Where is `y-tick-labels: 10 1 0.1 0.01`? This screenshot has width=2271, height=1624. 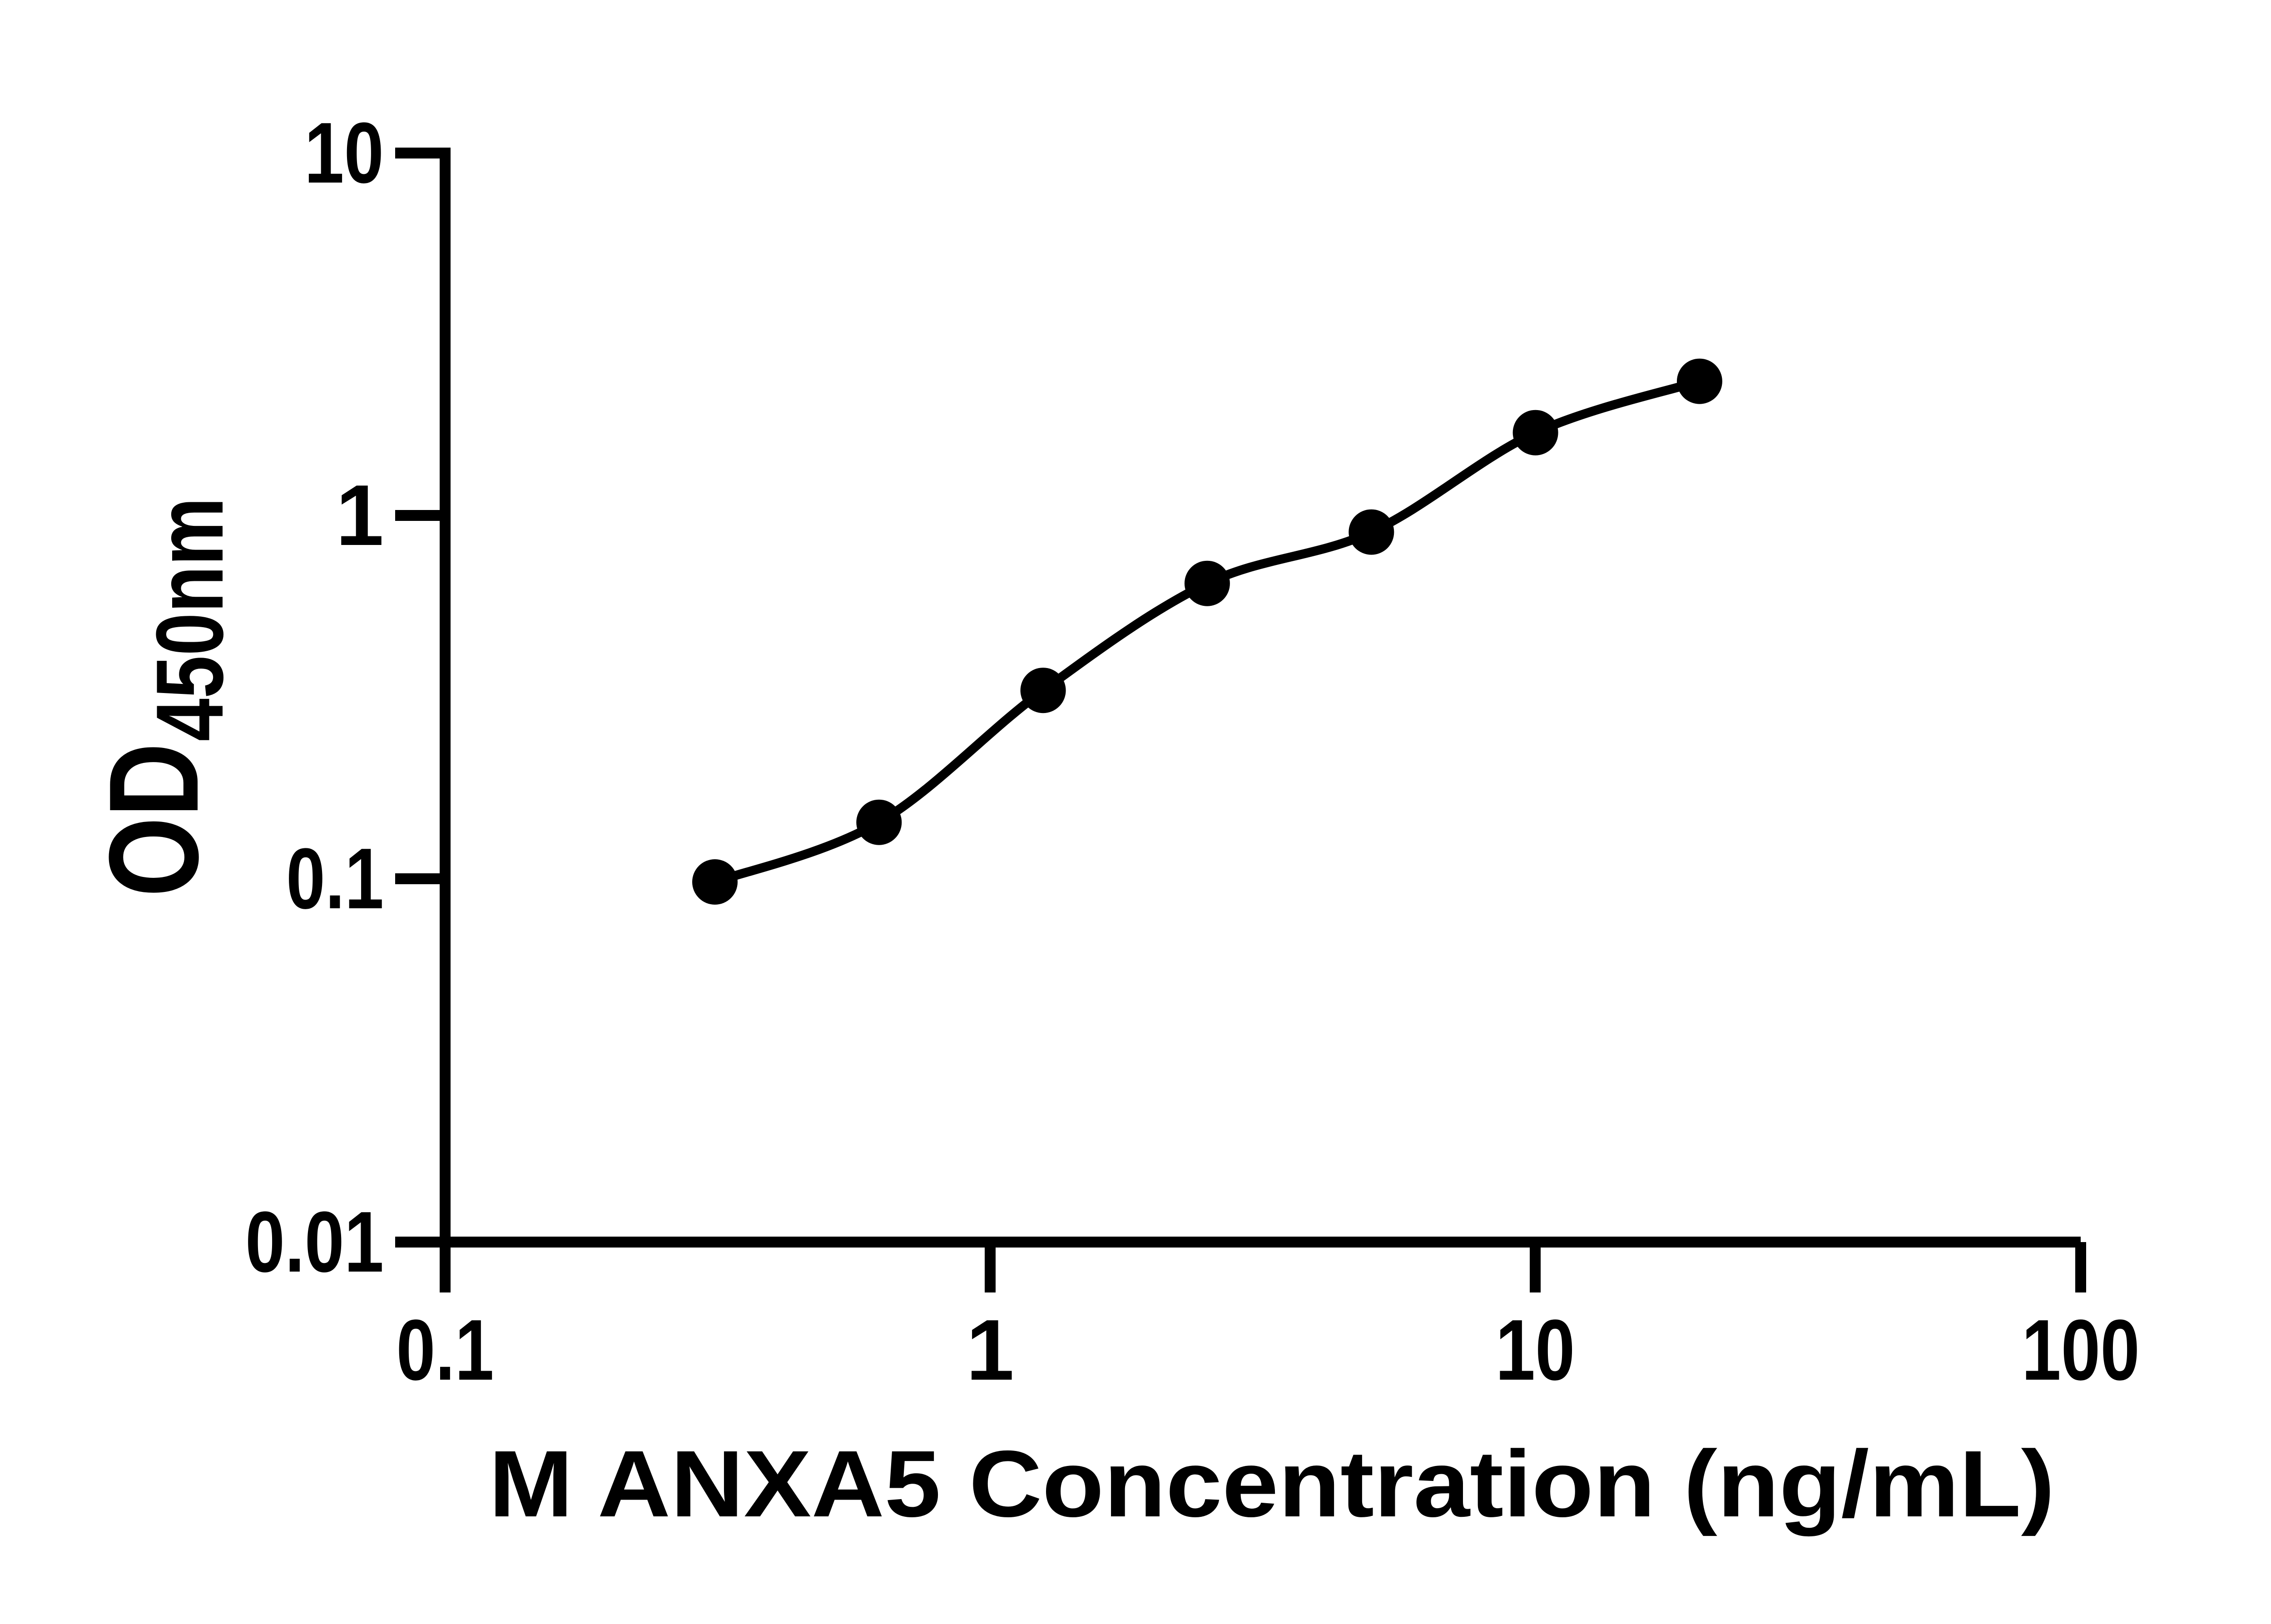
y-tick-labels: 10 1 0.1 0.01 is located at coordinates (314, 697).